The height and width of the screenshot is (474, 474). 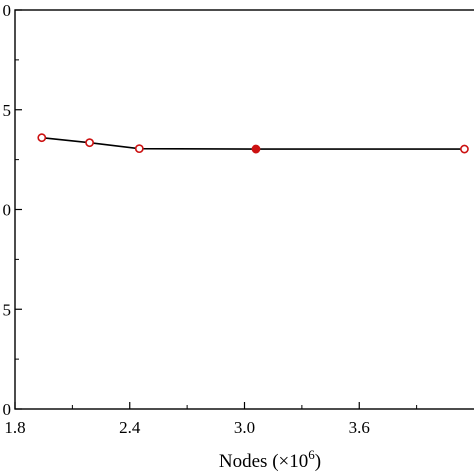 What do you see at coordinates (211, 419) in the screenshot?
I see `x-axis: 1.8 2.4 3.0 3.6` at bounding box center [211, 419].